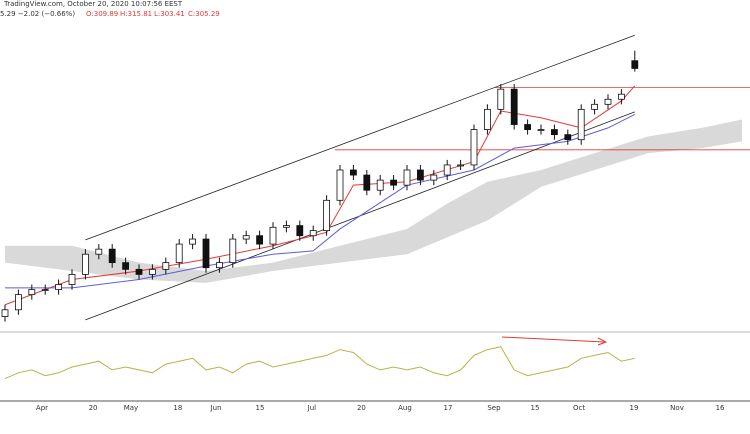  I want to click on x-tick-label: 17, so click(448, 408).